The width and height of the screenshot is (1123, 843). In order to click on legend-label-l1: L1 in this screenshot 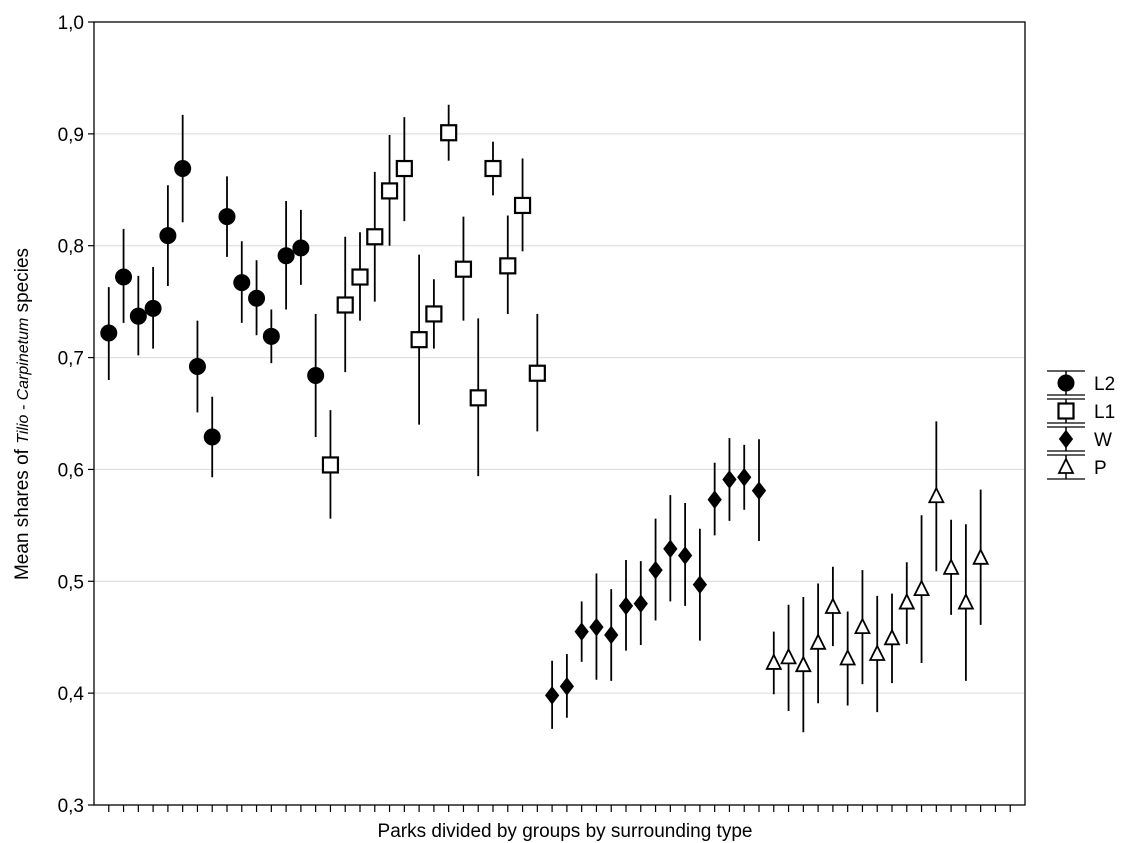, I will do `click(1104, 412)`.